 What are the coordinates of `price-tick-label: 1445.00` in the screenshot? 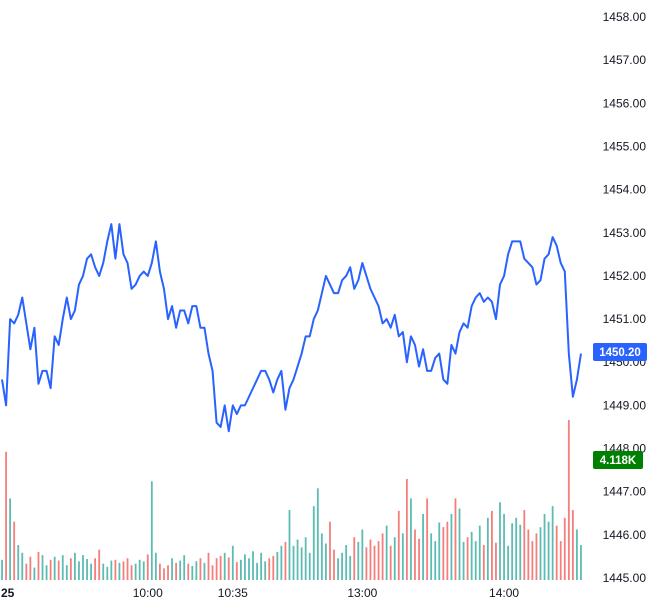 It's located at (625, 578).